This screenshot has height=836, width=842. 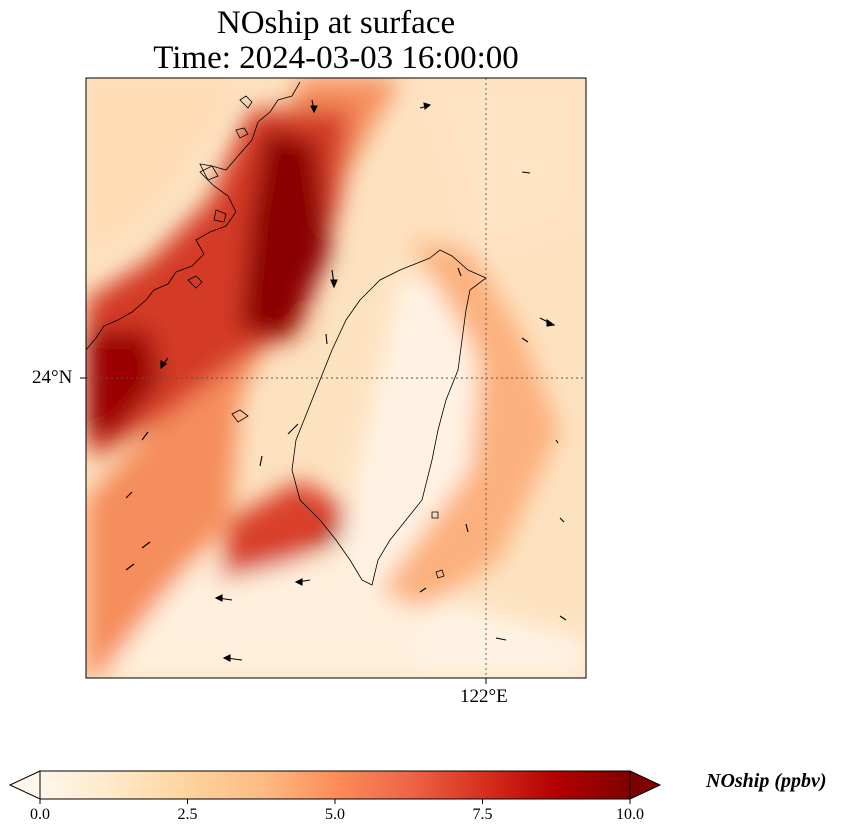 I want to click on lat-tick-label: 24°N, so click(x=52, y=377).